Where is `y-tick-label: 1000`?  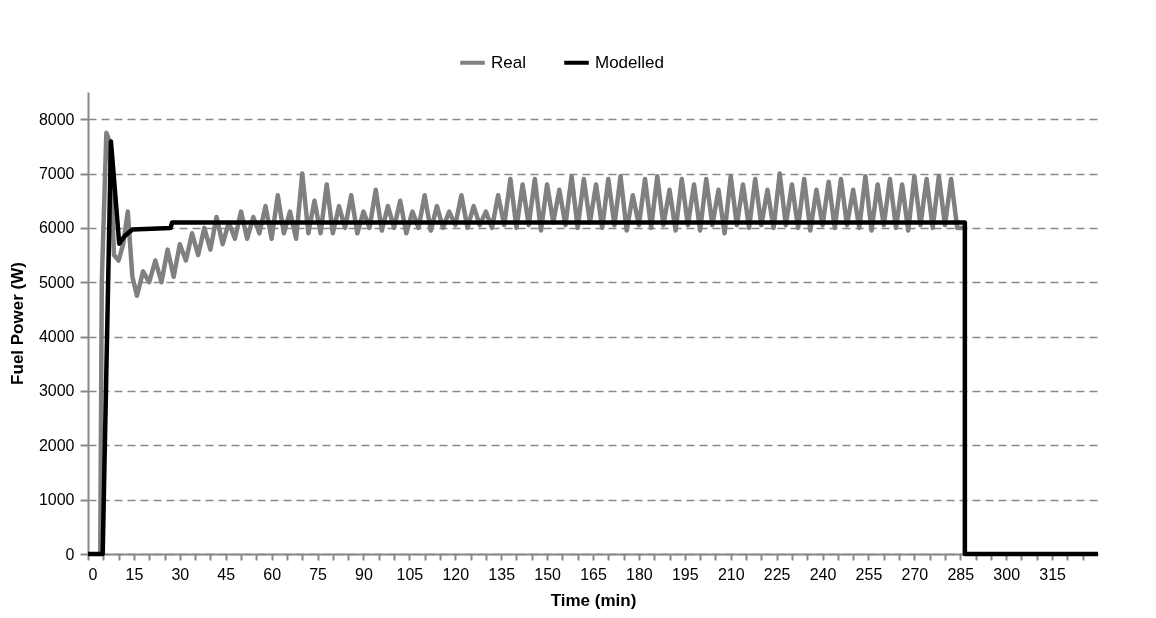
y-tick-label: 1000 is located at coordinates (56, 500).